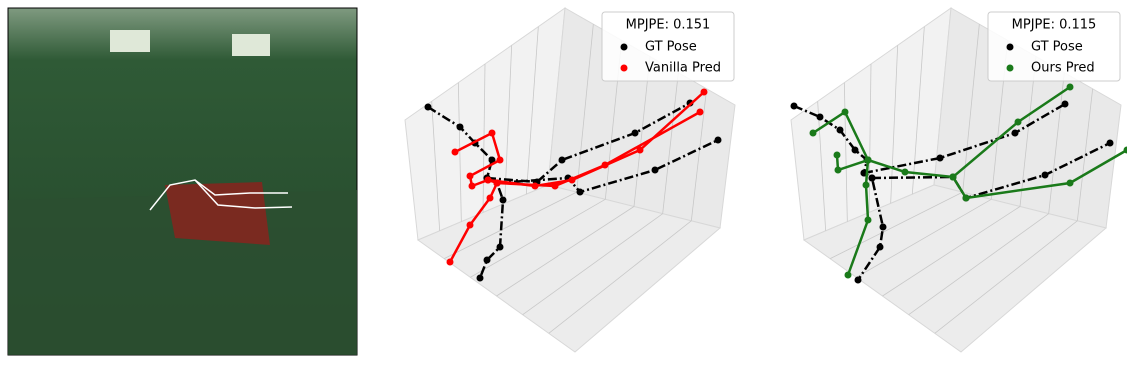 The height and width of the screenshot is (367, 1127). I want to click on legend-label: Vanilla Pred, so click(683, 68).